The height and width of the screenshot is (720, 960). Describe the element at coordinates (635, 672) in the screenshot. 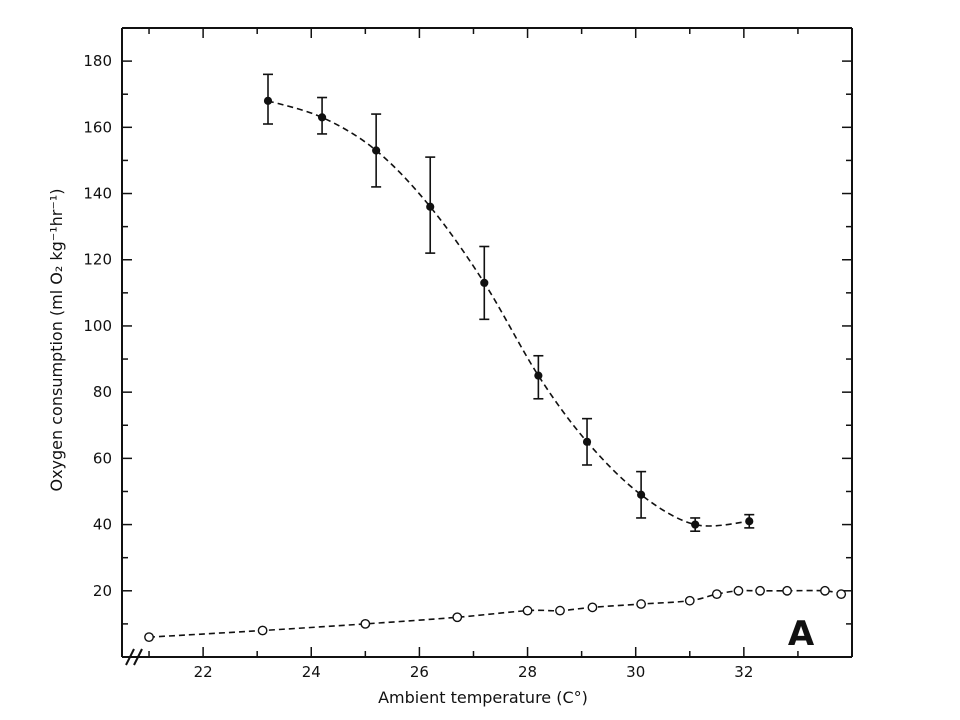

I see `x-tick-label: 30` at that location.